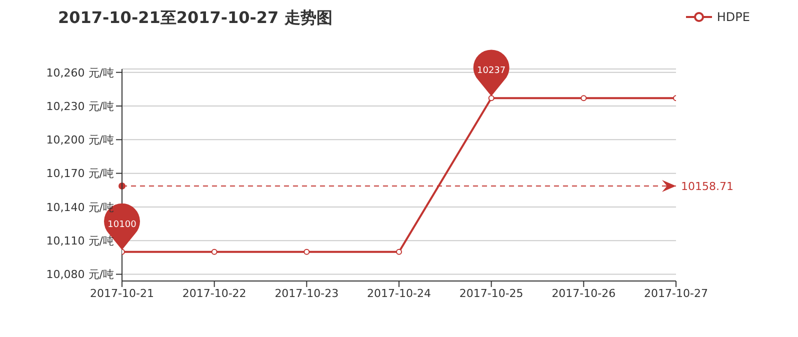  What do you see at coordinates (80, 140) in the screenshot?
I see `y-tick-label: 10,200 元/吨` at bounding box center [80, 140].